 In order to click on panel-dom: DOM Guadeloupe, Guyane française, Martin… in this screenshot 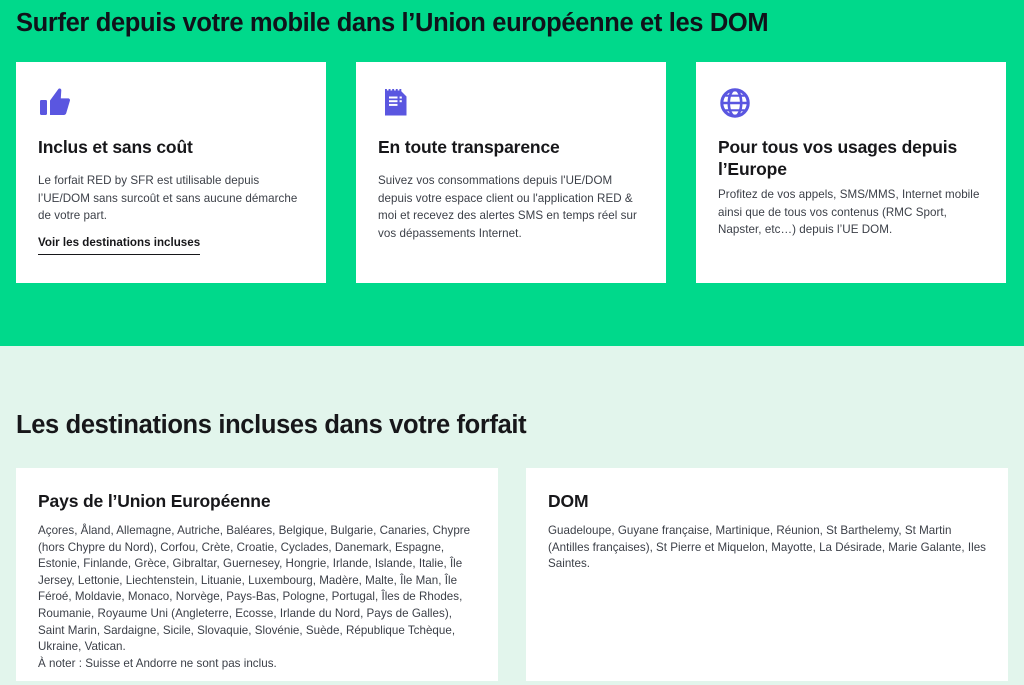, I will do `click(767, 574)`.